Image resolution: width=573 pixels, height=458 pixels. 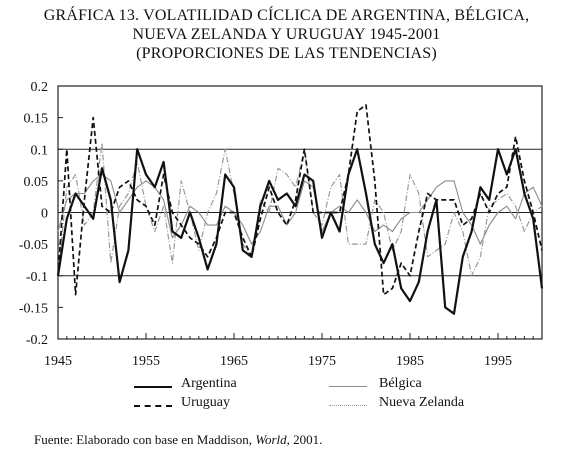 I want to click on y-tick-label: -0.05, so click(x=33, y=245).